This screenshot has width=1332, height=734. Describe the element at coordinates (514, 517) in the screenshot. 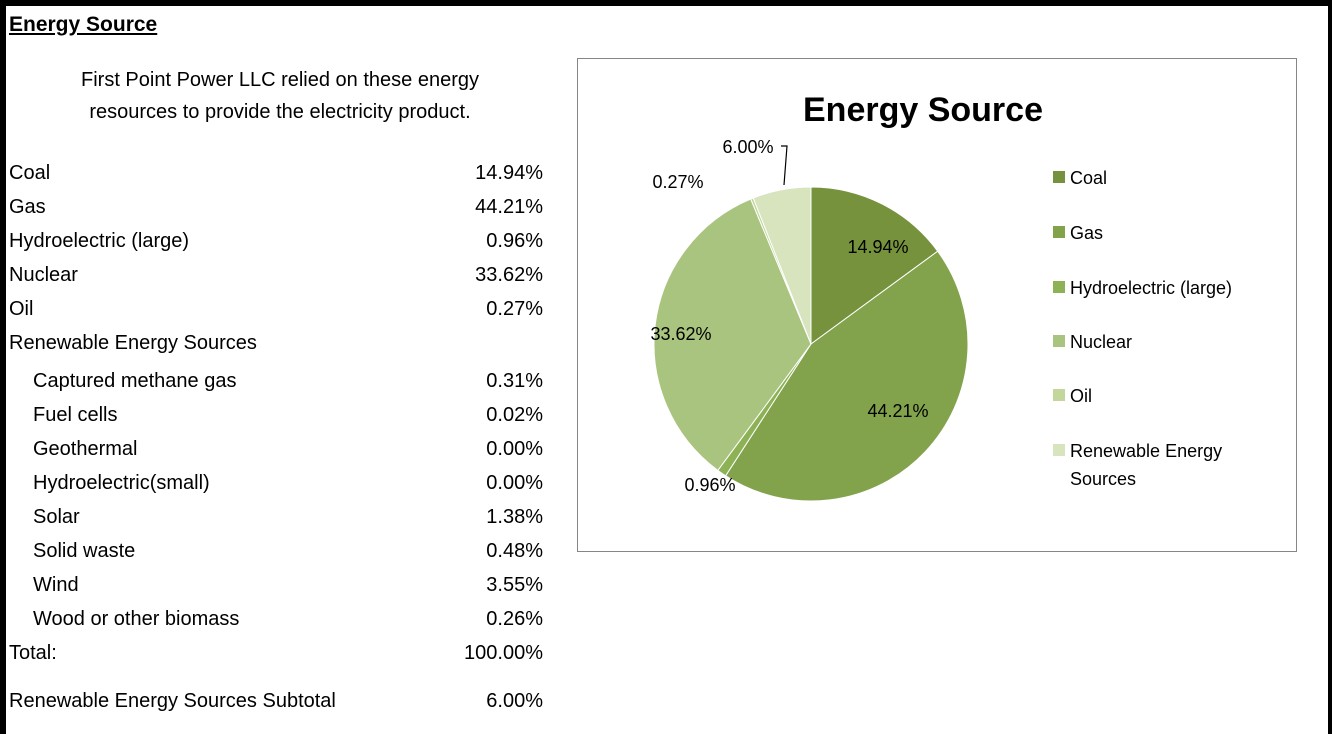

I see `row-value: 1.38%` at that location.